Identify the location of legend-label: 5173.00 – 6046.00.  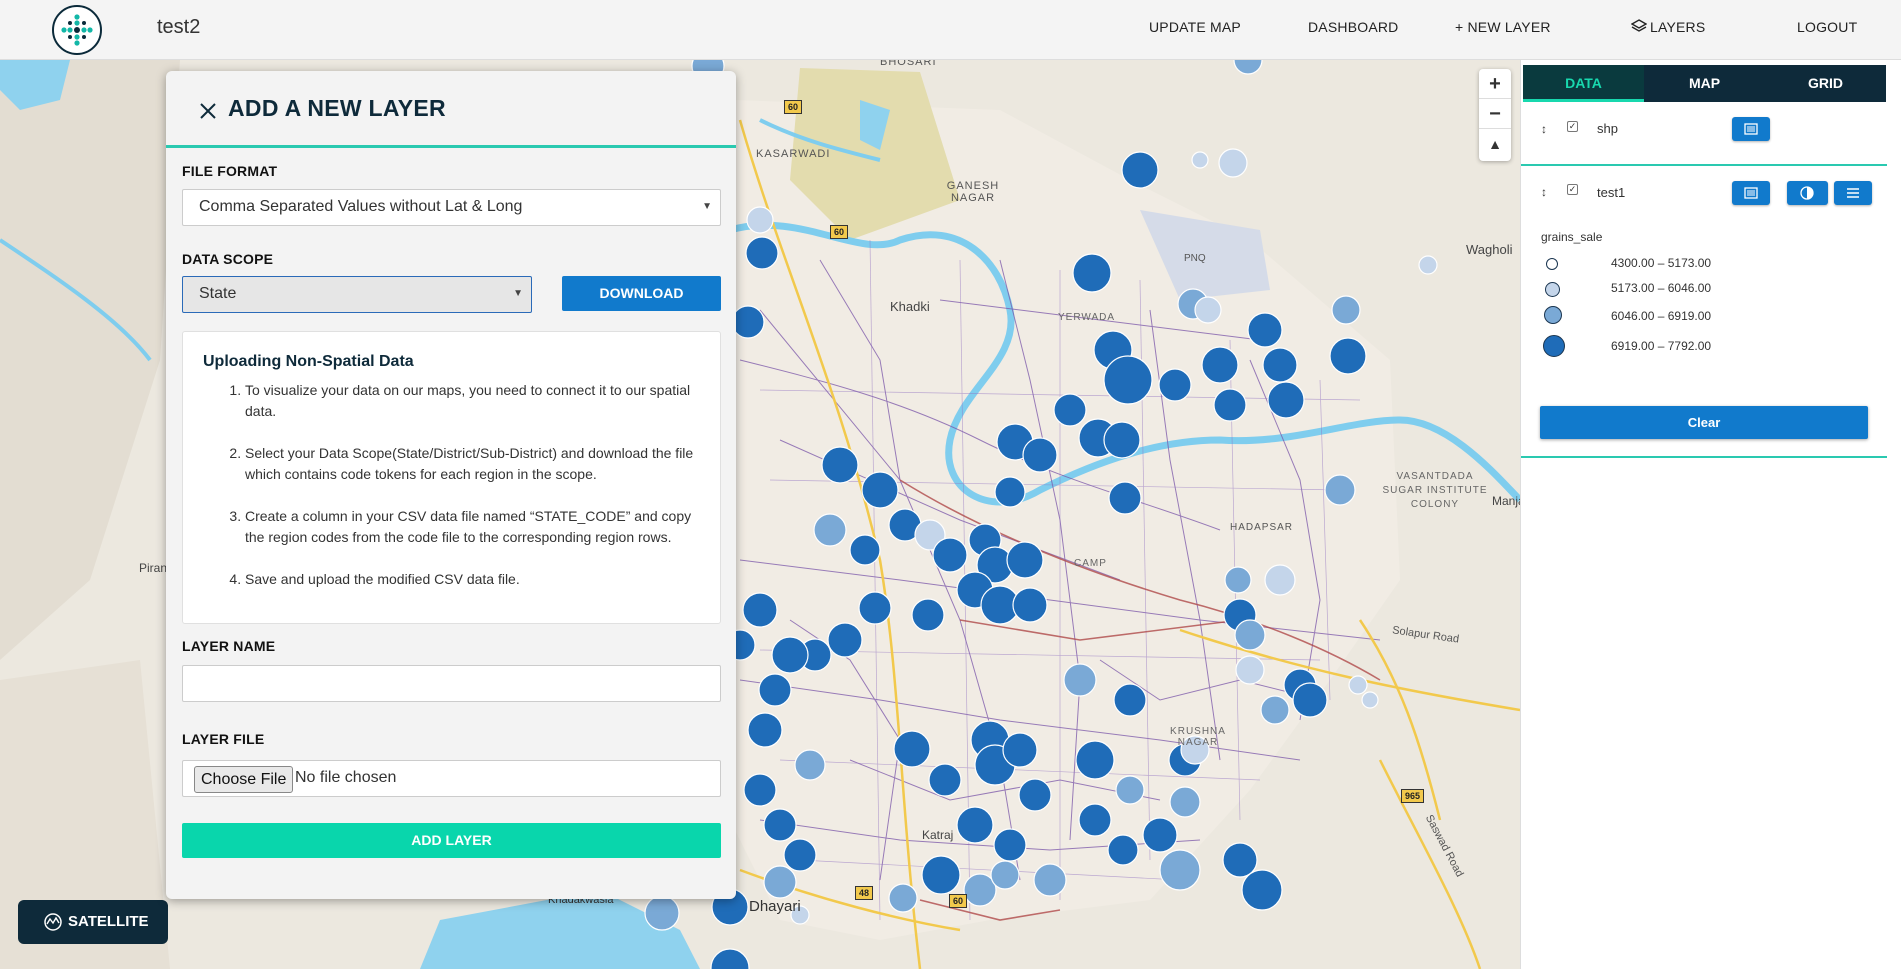
(1661, 288).